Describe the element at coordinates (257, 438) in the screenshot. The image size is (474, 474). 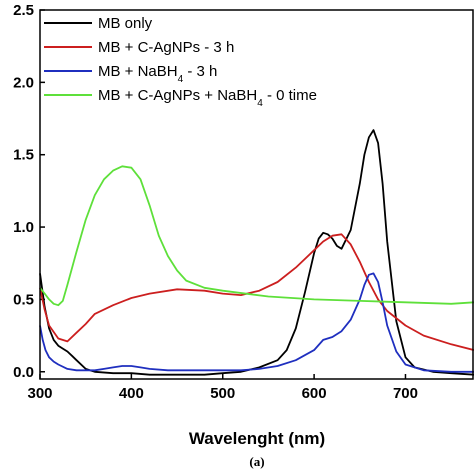
I see `x-axis-title: Wavelenght (nm)` at that location.